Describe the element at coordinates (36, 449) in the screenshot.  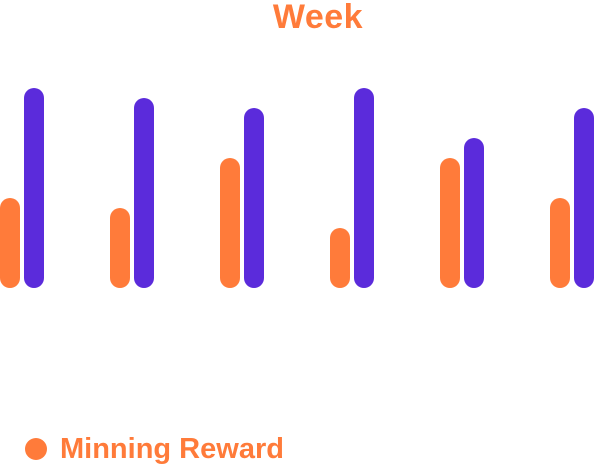
I see `legend-dot-icon` at that location.